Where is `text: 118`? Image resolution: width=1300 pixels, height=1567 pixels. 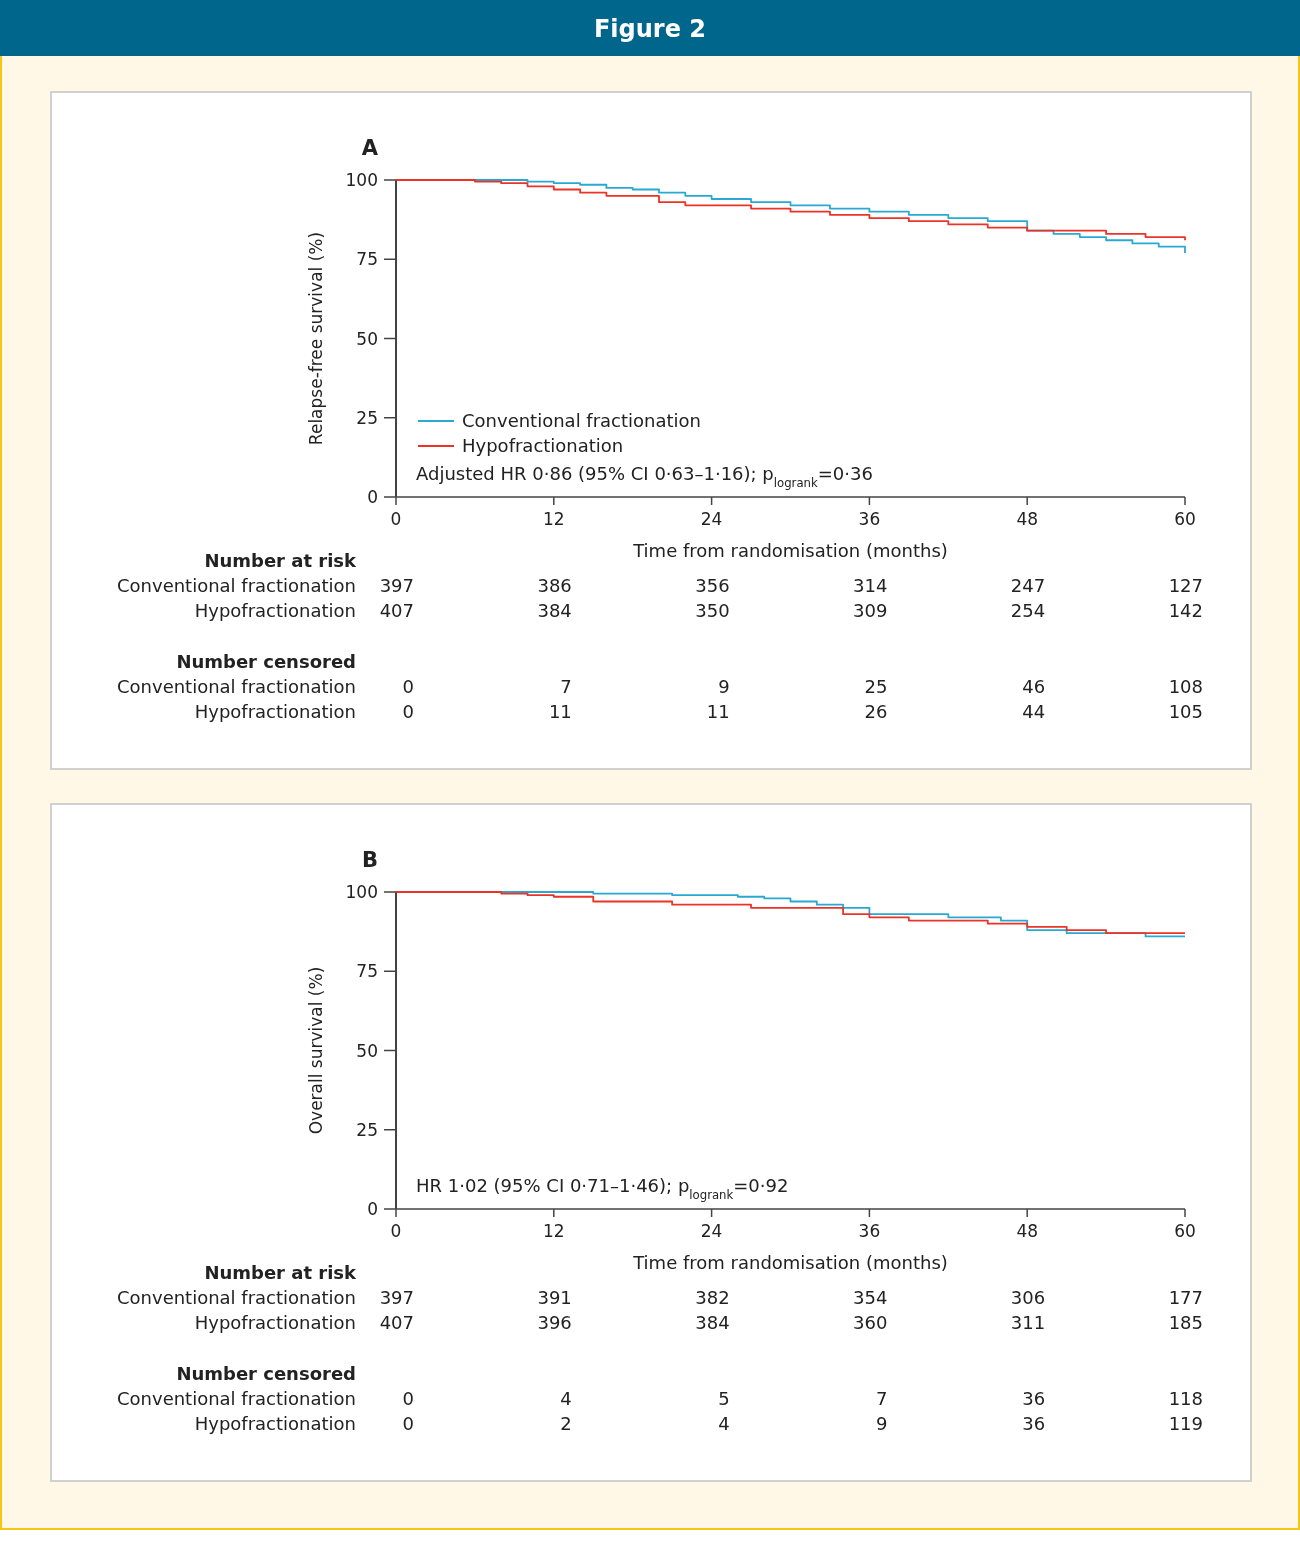
text: 118 is located at coordinates (1185, 1398).